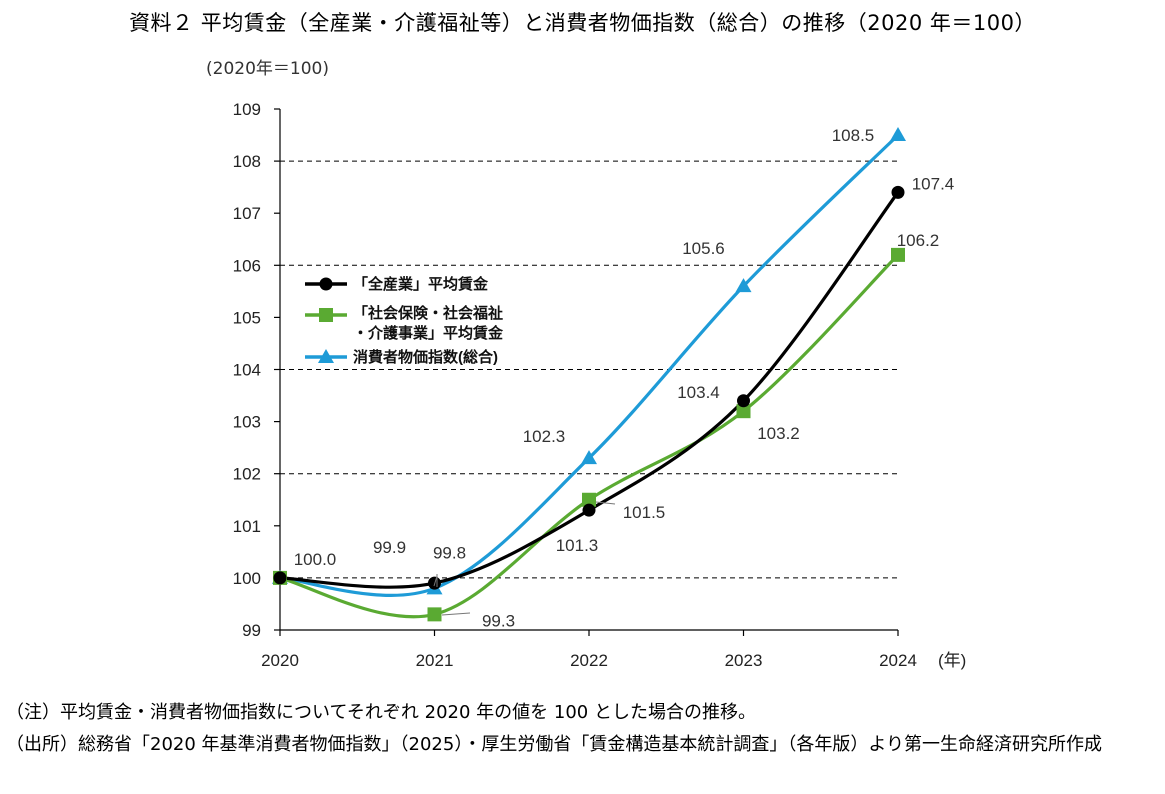 The image size is (1165, 794). What do you see at coordinates (898, 660) in the screenshot?
I see `x-tick-label: 2024` at bounding box center [898, 660].